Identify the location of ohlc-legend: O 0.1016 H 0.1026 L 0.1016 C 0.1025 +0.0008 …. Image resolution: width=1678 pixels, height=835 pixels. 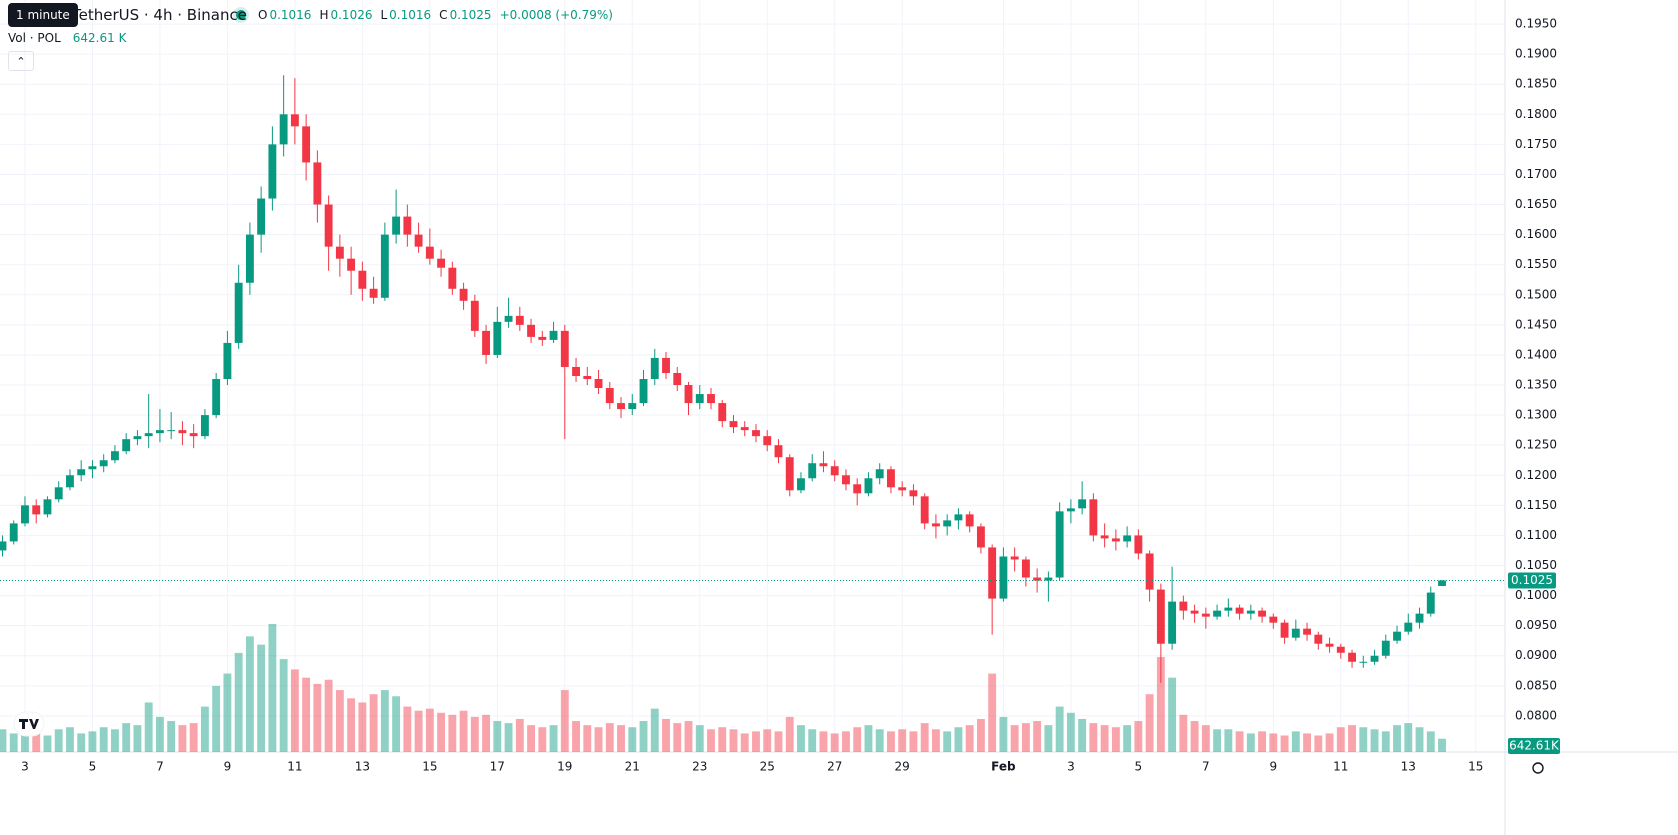
(424, 15).